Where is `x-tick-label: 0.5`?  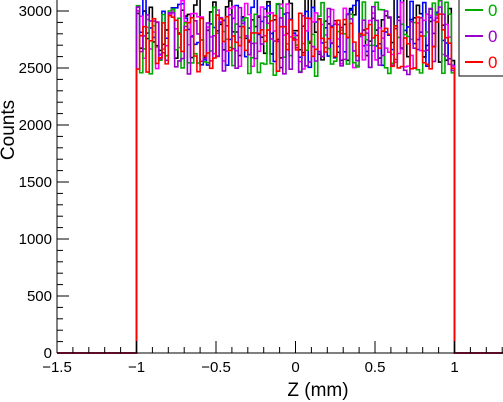
x-tick-label: 0.5 is located at coordinates (375, 367).